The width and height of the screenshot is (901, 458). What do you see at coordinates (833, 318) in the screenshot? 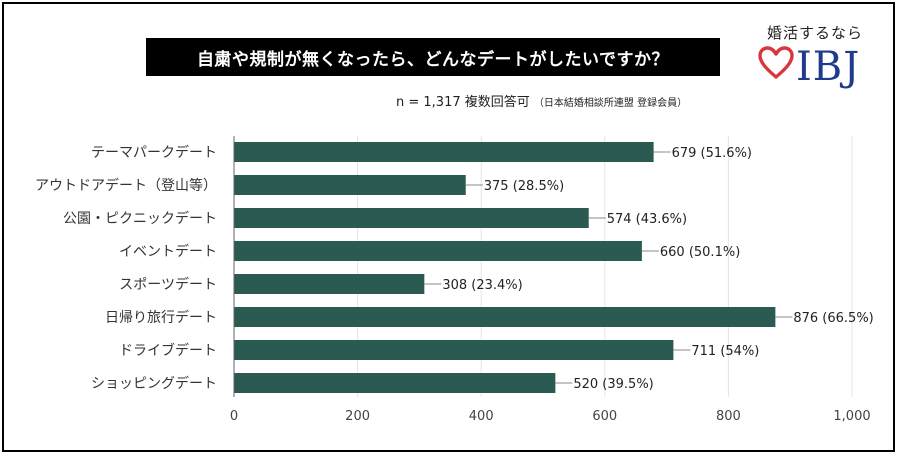
I see `data-label: 876 (66.5%)` at bounding box center [833, 318].